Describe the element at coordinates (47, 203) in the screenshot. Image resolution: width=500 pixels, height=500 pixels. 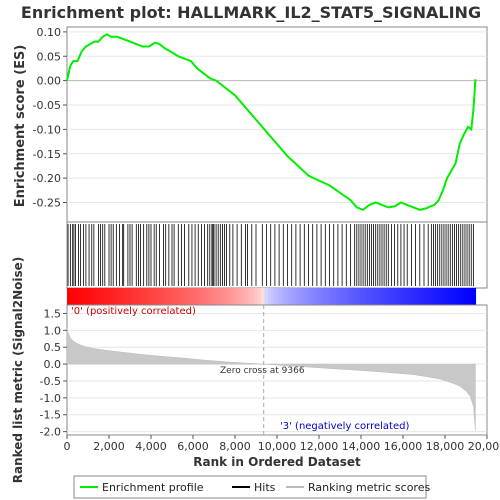
I see `es-y-tick-label: -0.25` at that location.